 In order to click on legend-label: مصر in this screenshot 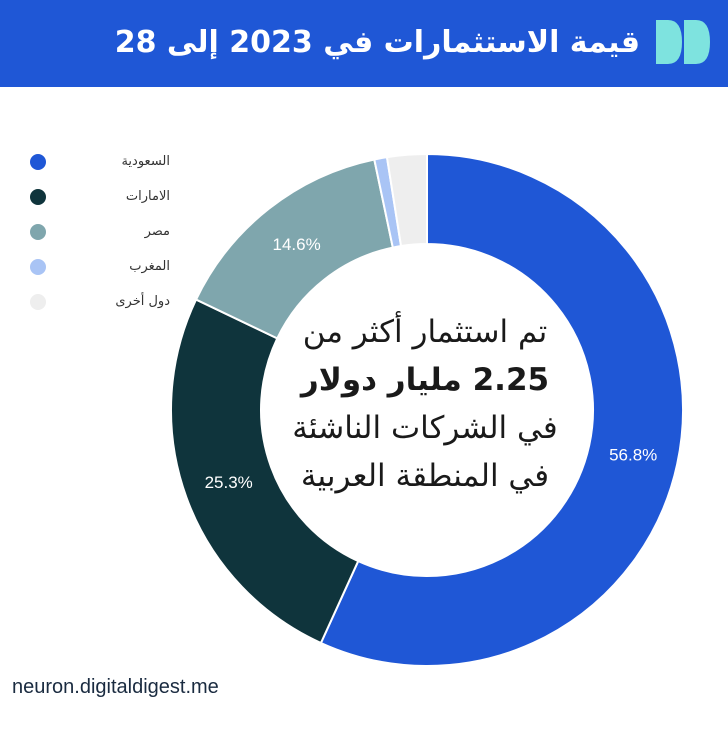, I will do `click(157, 231)`.